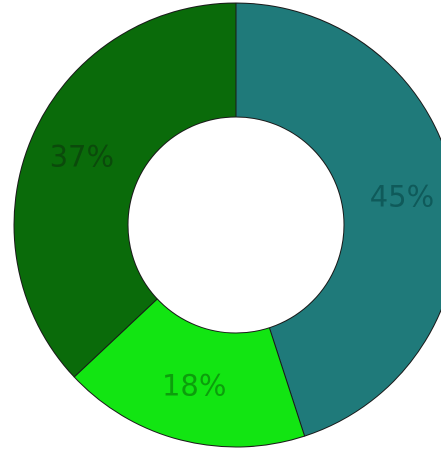  Describe the element at coordinates (194, 386) in the screenshot. I see `slice-label-1: 18%` at that location.